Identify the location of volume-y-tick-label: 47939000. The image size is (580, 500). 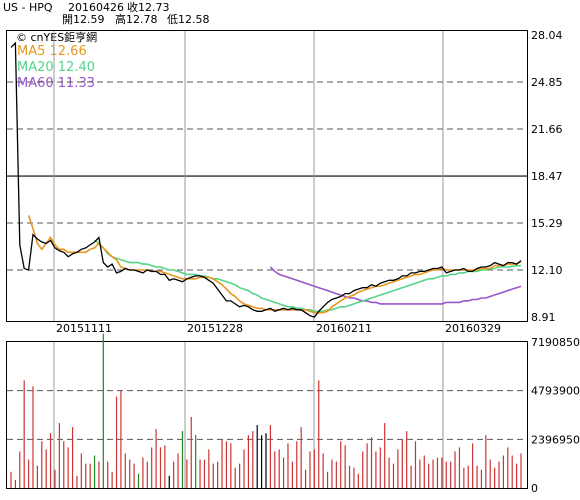
(555, 391).